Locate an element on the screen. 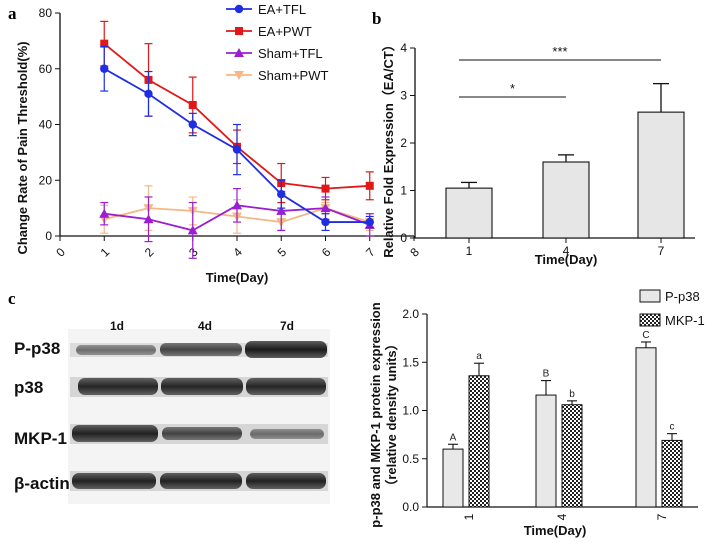 This screenshot has height=543, width=708. blot-row-mkp1 is located at coordinates (199, 434).